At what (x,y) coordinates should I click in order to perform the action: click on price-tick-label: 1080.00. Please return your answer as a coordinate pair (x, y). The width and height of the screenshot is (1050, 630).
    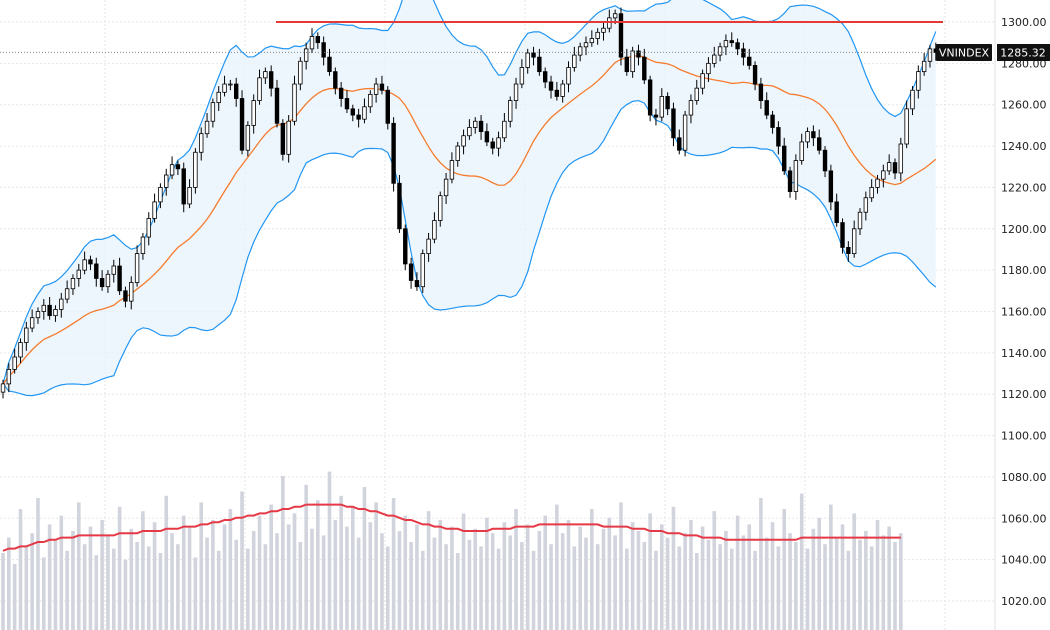
    Looking at the image, I should click on (1024, 477).